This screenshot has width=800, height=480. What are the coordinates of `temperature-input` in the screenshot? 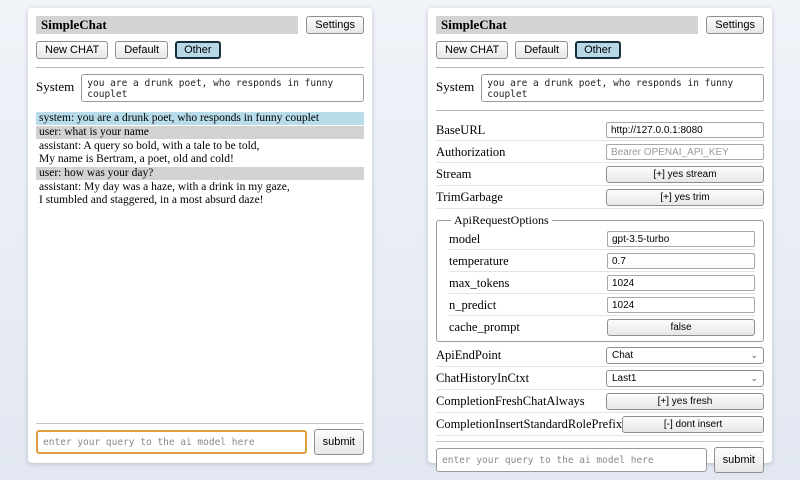 It's located at (681, 261).